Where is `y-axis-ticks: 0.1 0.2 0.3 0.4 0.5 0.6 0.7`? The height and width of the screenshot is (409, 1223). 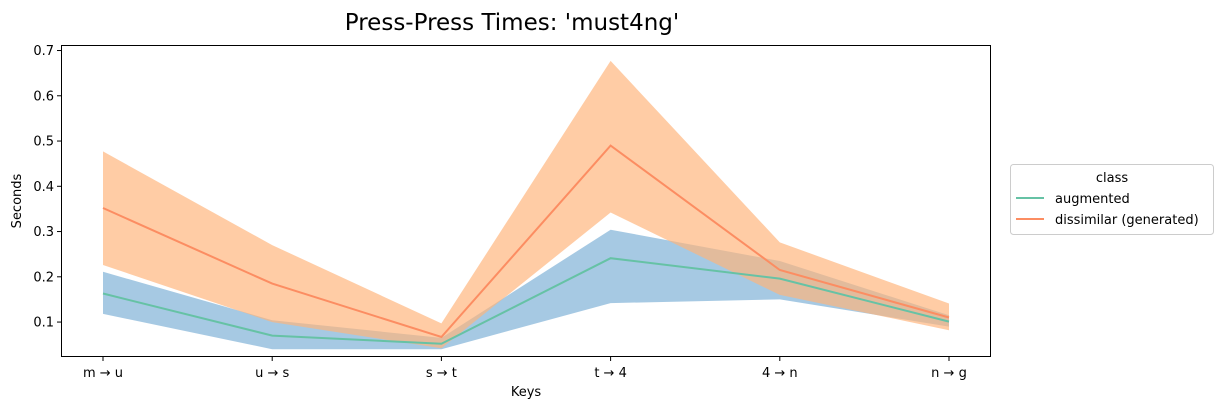
y-axis-ticks: 0.1 0.2 0.3 0.4 0.5 0.6 0.7 is located at coordinates (47, 187).